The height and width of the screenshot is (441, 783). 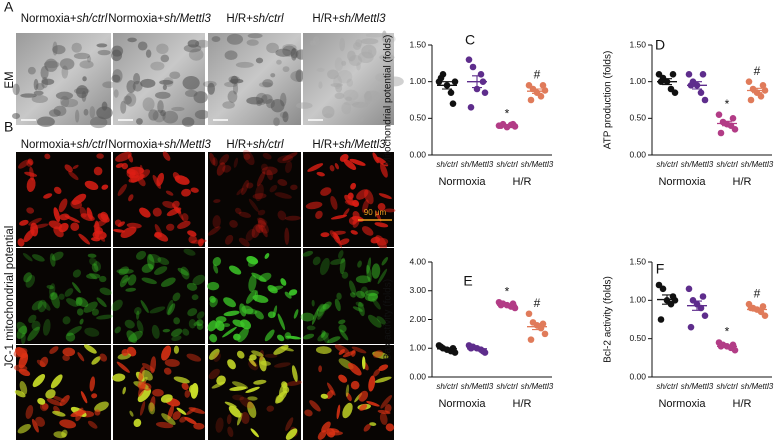 What do you see at coordinates (254, 199) in the screenshot?
I see `fluorescence-image` at bounding box center [254, 199].